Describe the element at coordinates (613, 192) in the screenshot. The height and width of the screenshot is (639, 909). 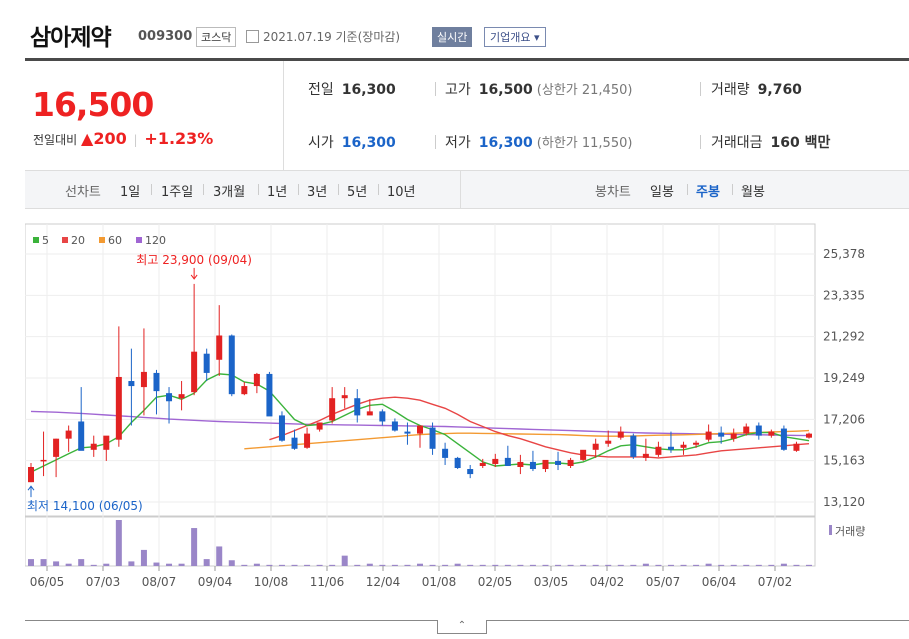
I see `candle-chart-label: 봉차트` at that location.